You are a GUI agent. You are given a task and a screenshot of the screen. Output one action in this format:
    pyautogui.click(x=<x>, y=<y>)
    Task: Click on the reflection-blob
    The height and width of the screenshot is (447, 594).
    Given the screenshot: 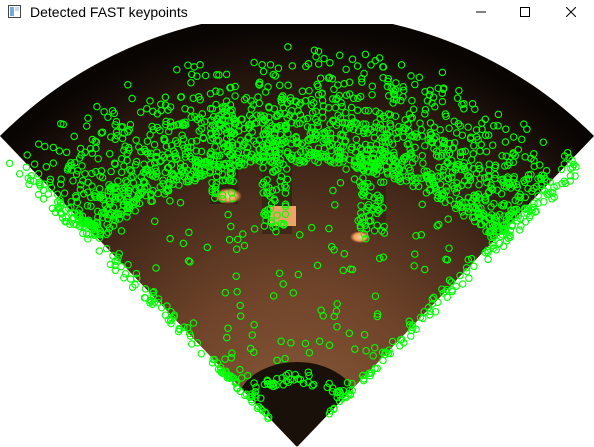 What is the action you would take?
    pyautogui.click(x=360, y=237)
    